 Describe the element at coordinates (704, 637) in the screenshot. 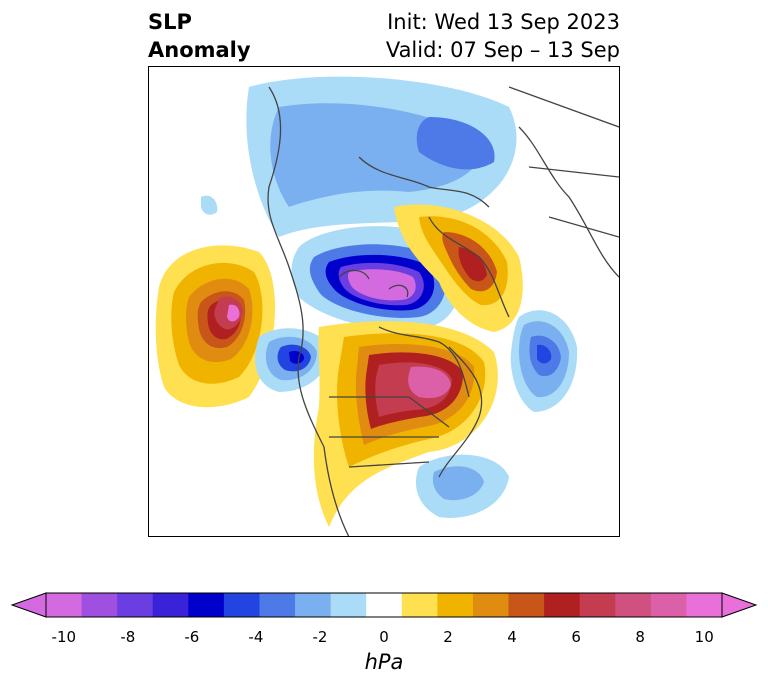

I see `colorbar-tick-label: 10` at that location.